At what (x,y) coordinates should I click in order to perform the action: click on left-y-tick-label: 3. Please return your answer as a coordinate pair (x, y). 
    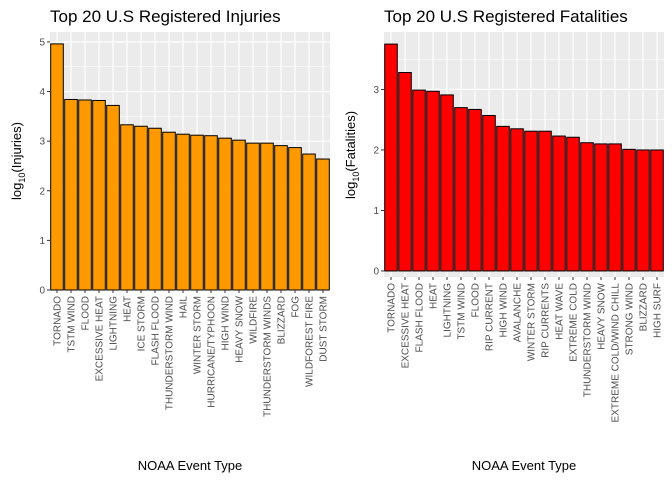
    Looking at the image, I should click on (42, 142).